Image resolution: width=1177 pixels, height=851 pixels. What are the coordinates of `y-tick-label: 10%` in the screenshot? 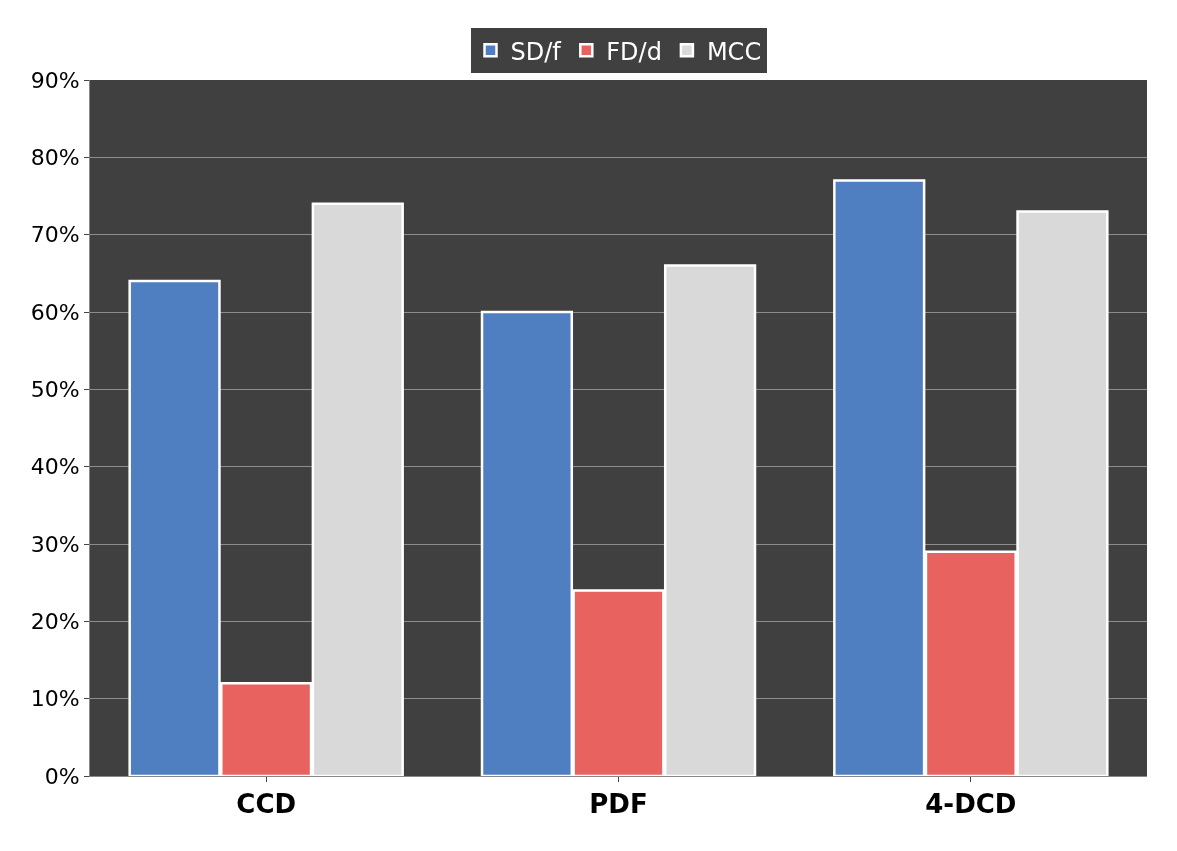 It's located at (55, 699).